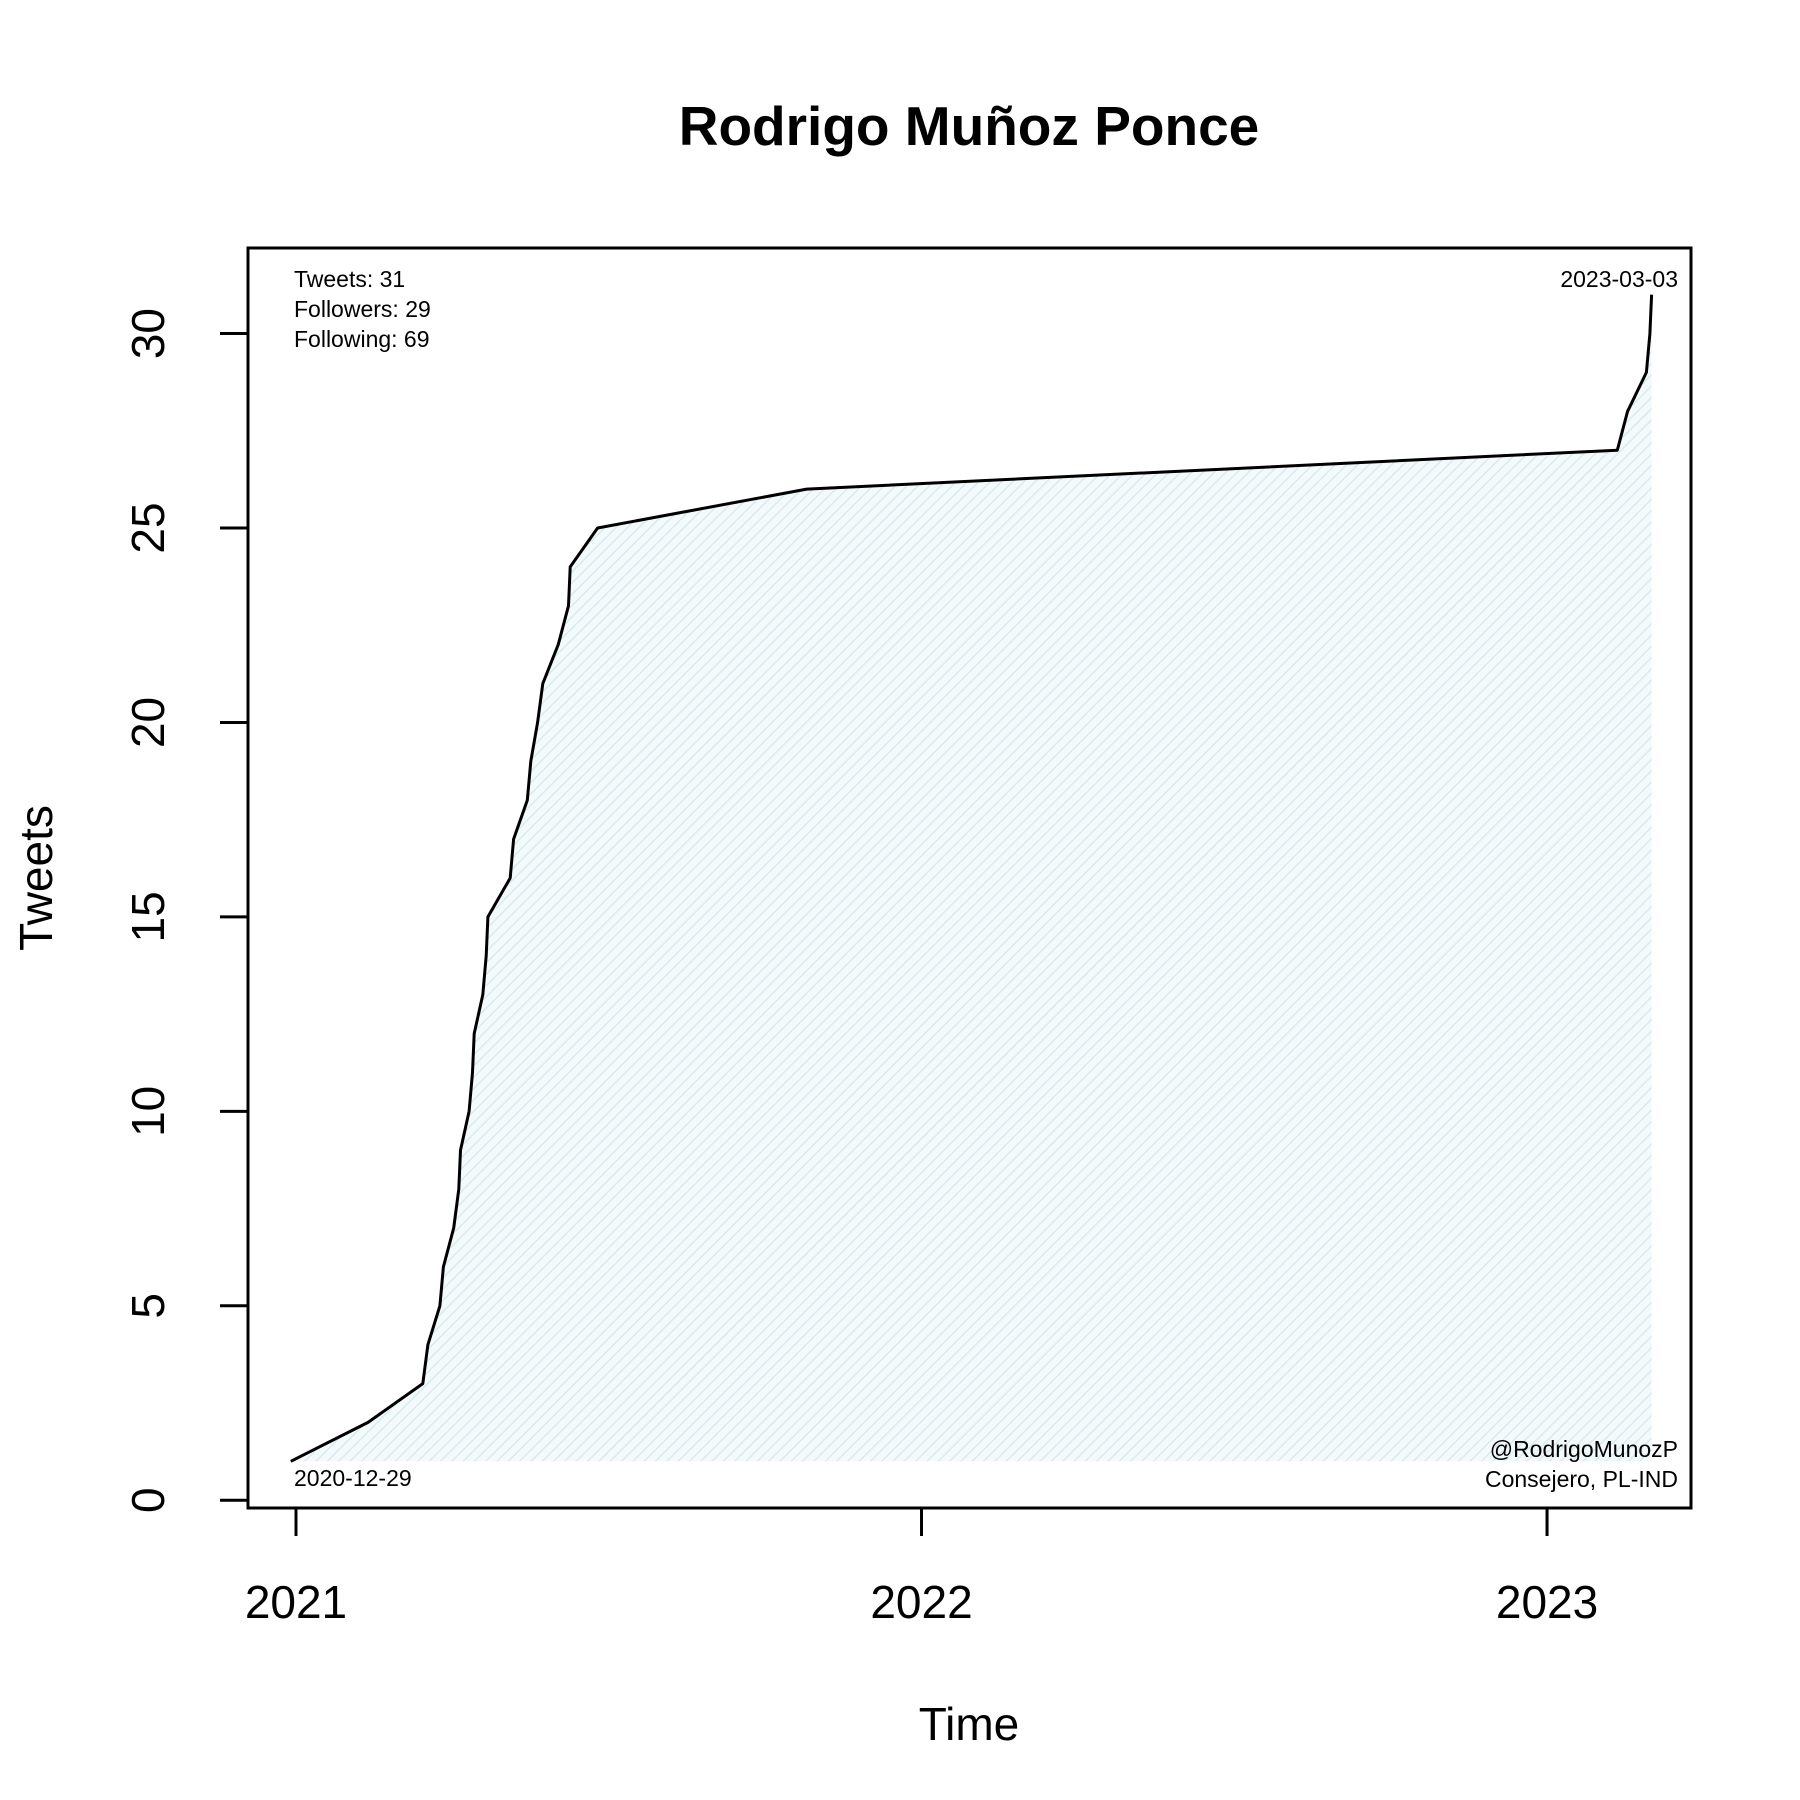 This screenshot has height=1800, width=1800. Describe the element at coordinates (353, 1478) in the screenshot. I see `start-date-label: 2020-12-29` at that location.